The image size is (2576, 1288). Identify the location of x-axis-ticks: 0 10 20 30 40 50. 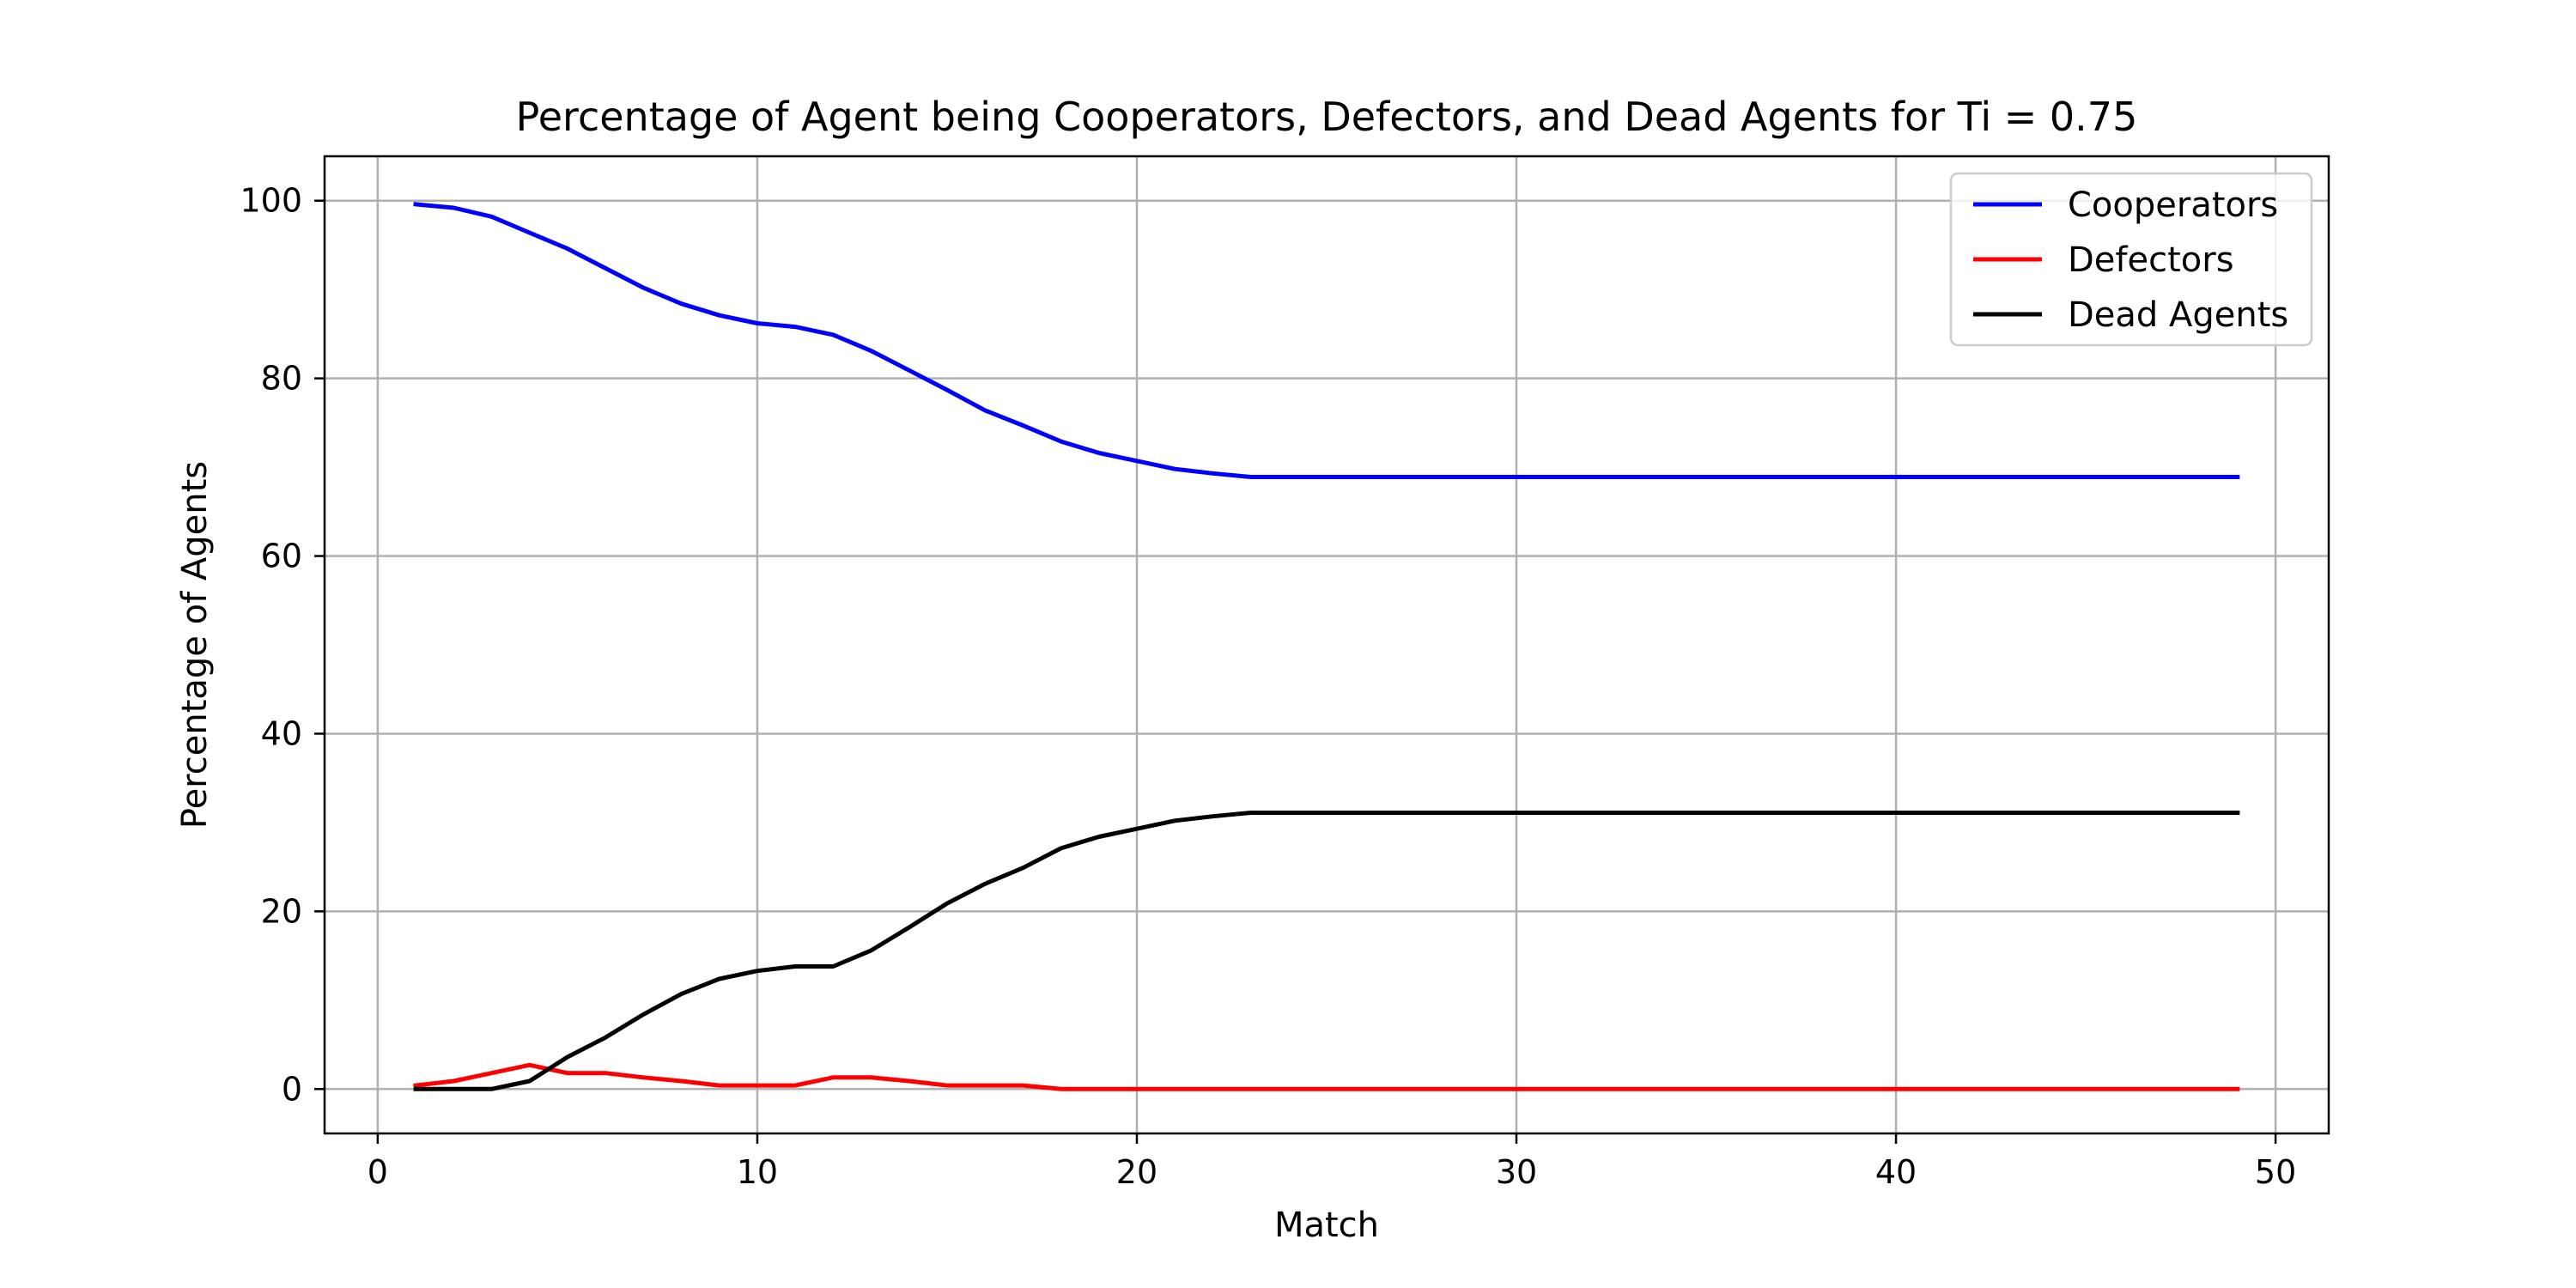
(1332, 1162).